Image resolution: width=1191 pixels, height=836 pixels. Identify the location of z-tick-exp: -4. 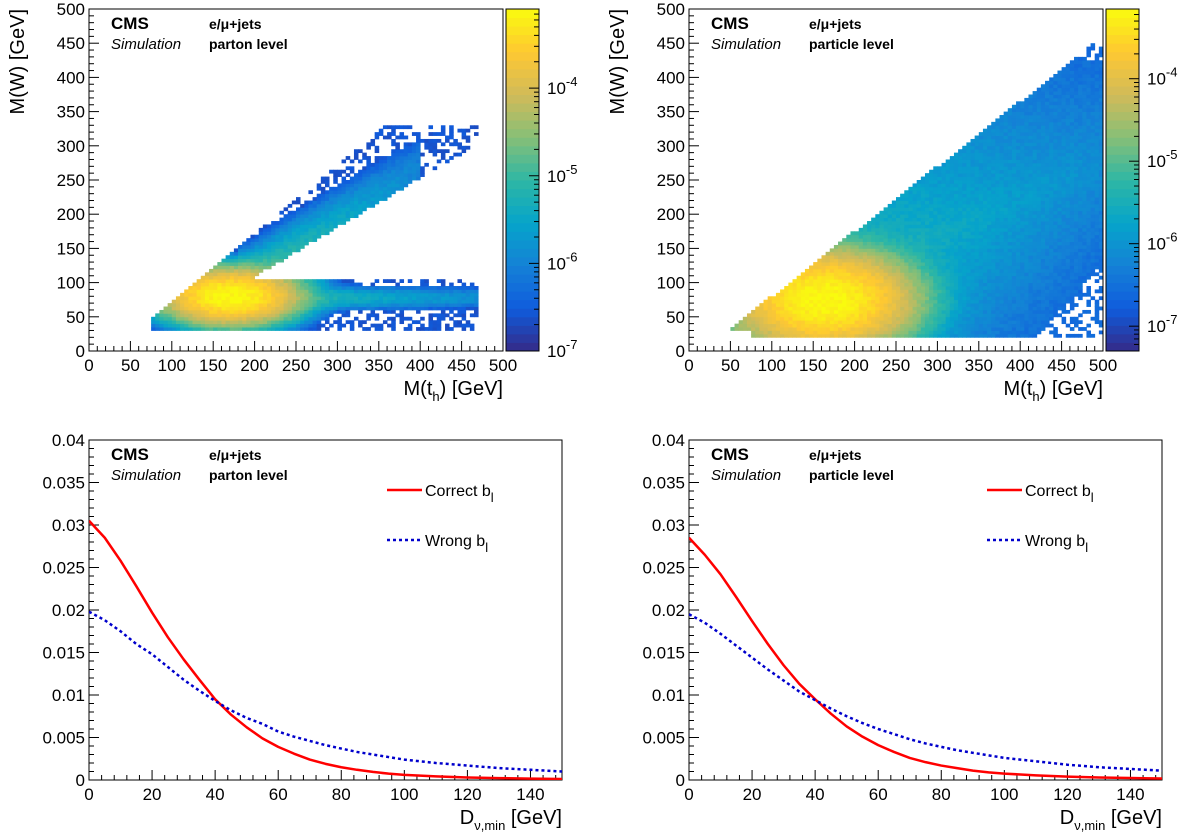
(572, 81).